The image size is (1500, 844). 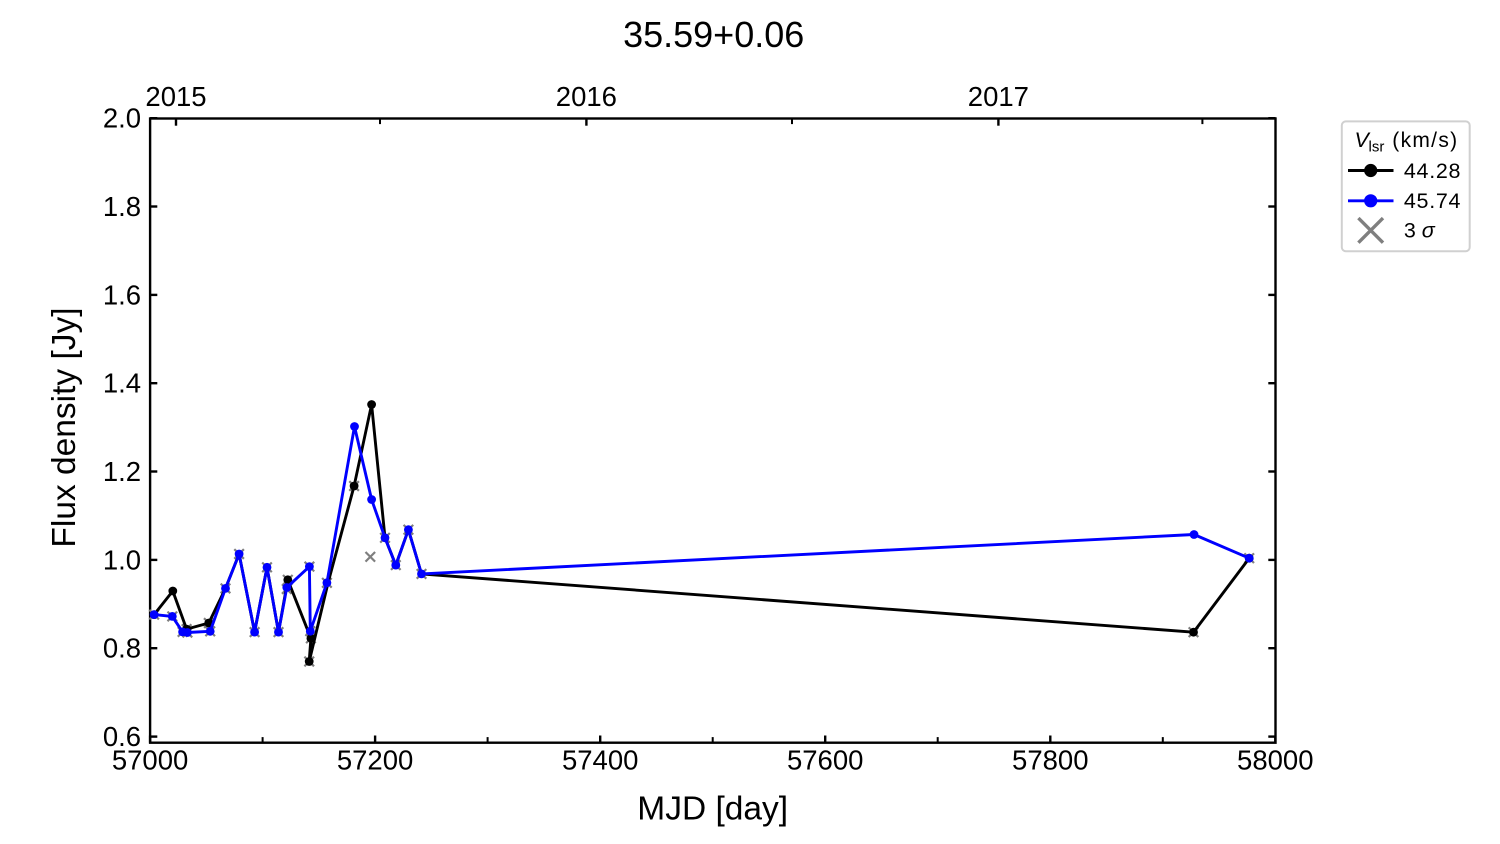 I want to click on svg-text: 2017, so click(x=998, y=96).